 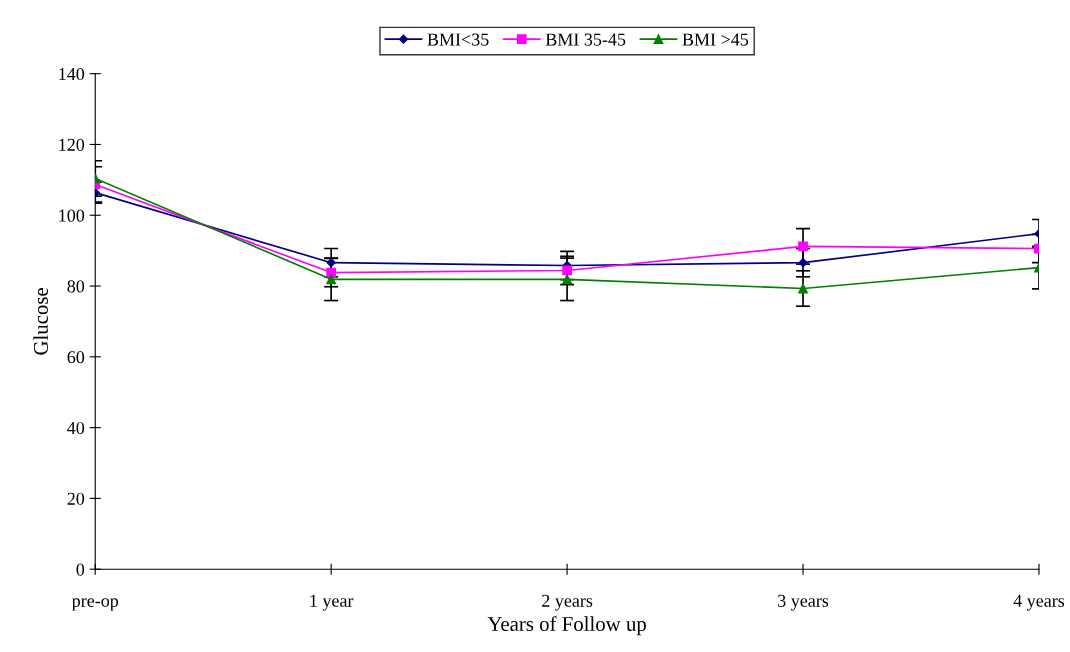 I want to click on x-tick-label: pre-op, so click(x=95, y=604).